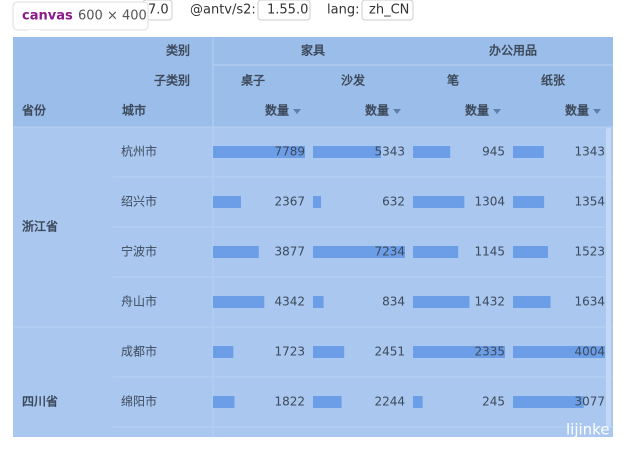 This screenshot has height=449, width=625. What do you see at coordinates (608, 278) in the screenshot?
I see `scrollbar` at bounding box center [608, 278].